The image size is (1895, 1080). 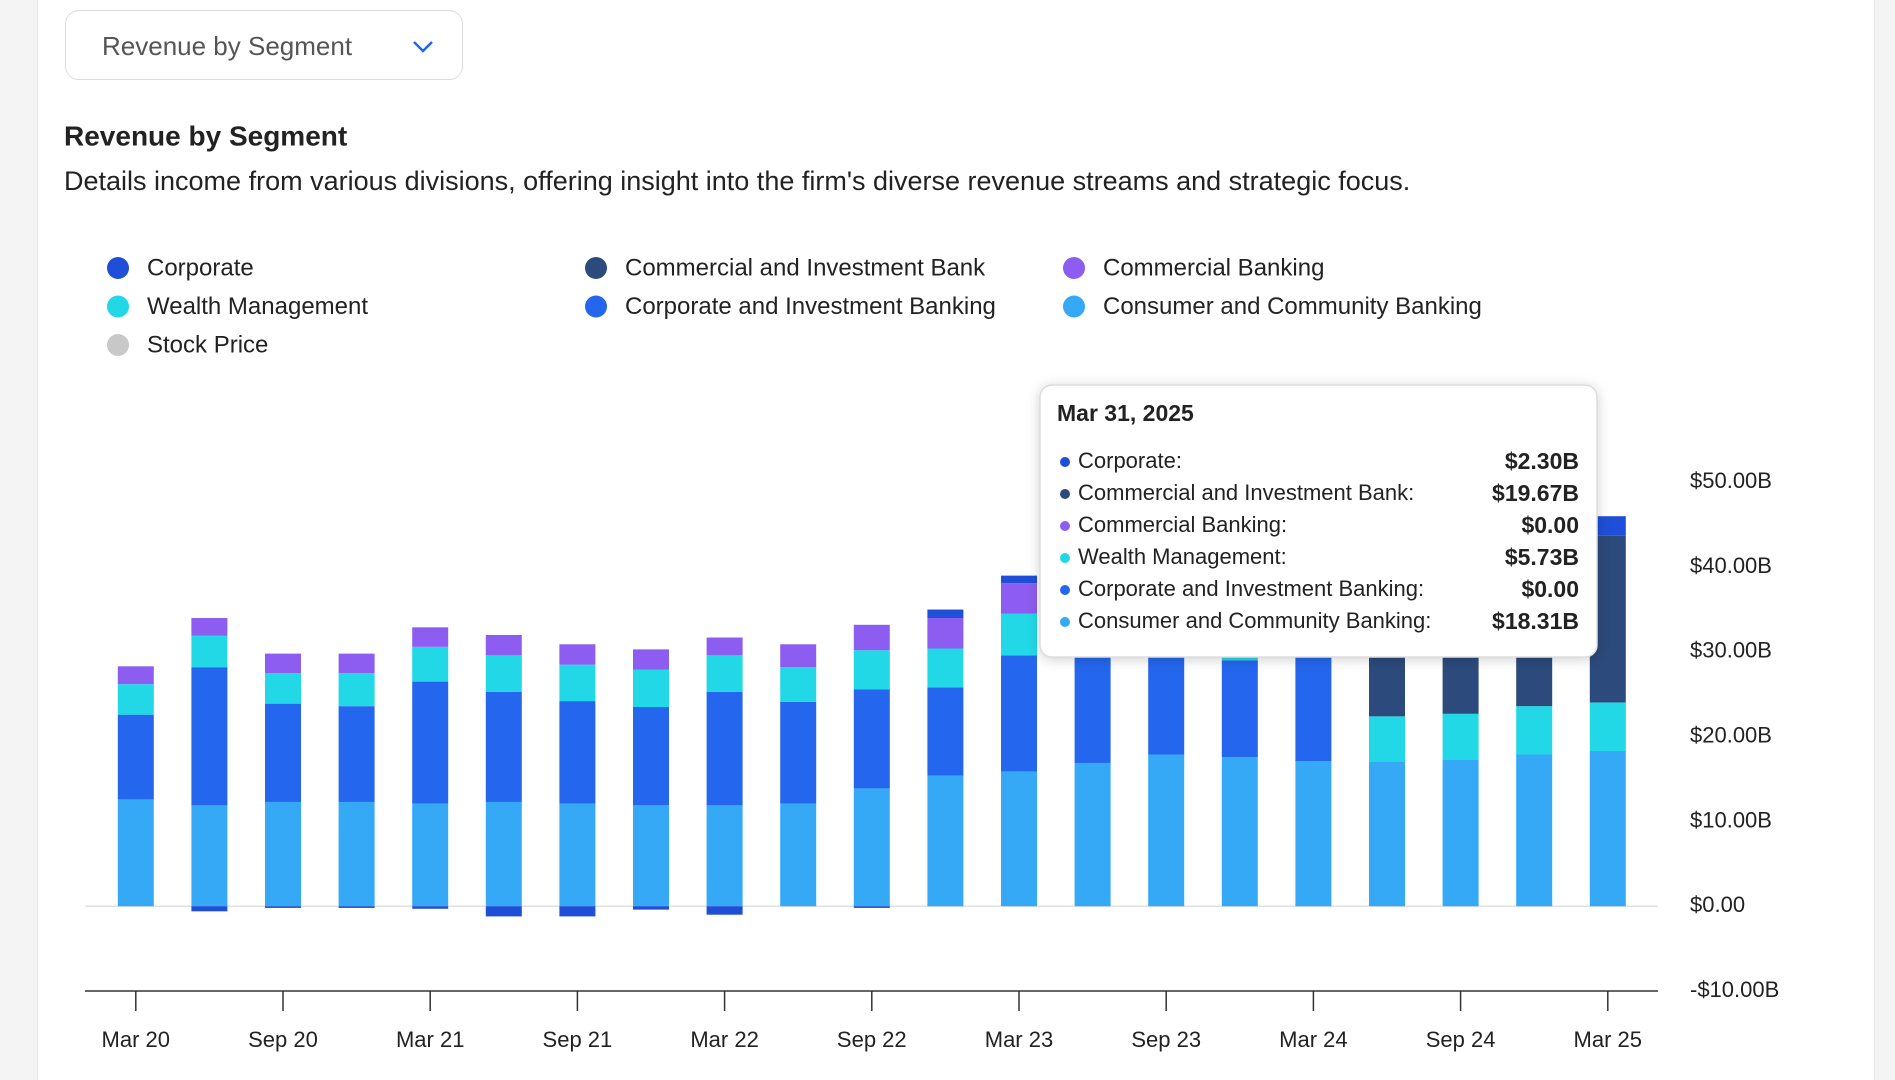 I want to click on y-tick-label: $50.00B, so click(x=1731, y=480).